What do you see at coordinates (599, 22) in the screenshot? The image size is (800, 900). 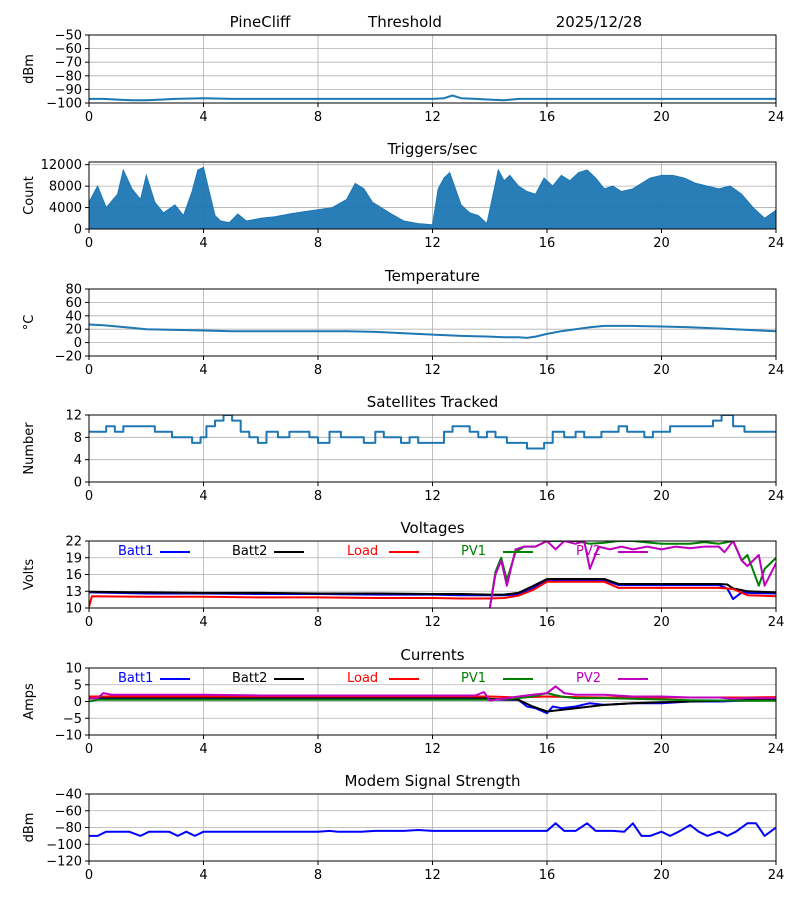 I see `report-date: 2025/12/28` at bounding box center [599, 22].